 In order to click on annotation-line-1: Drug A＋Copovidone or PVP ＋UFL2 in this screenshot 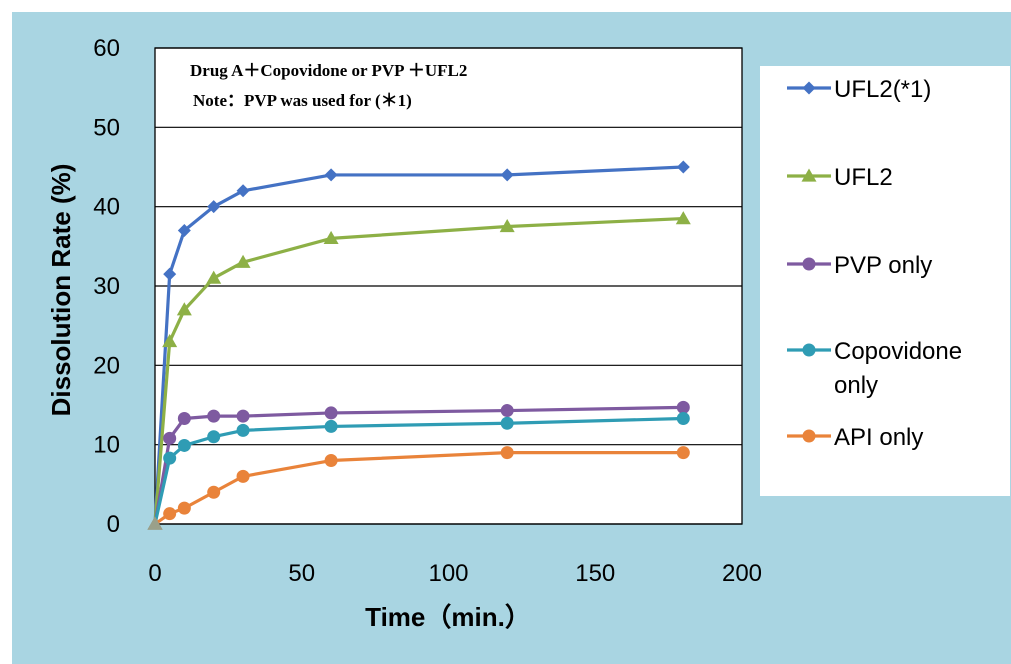, I will do `click(328, 70)`.